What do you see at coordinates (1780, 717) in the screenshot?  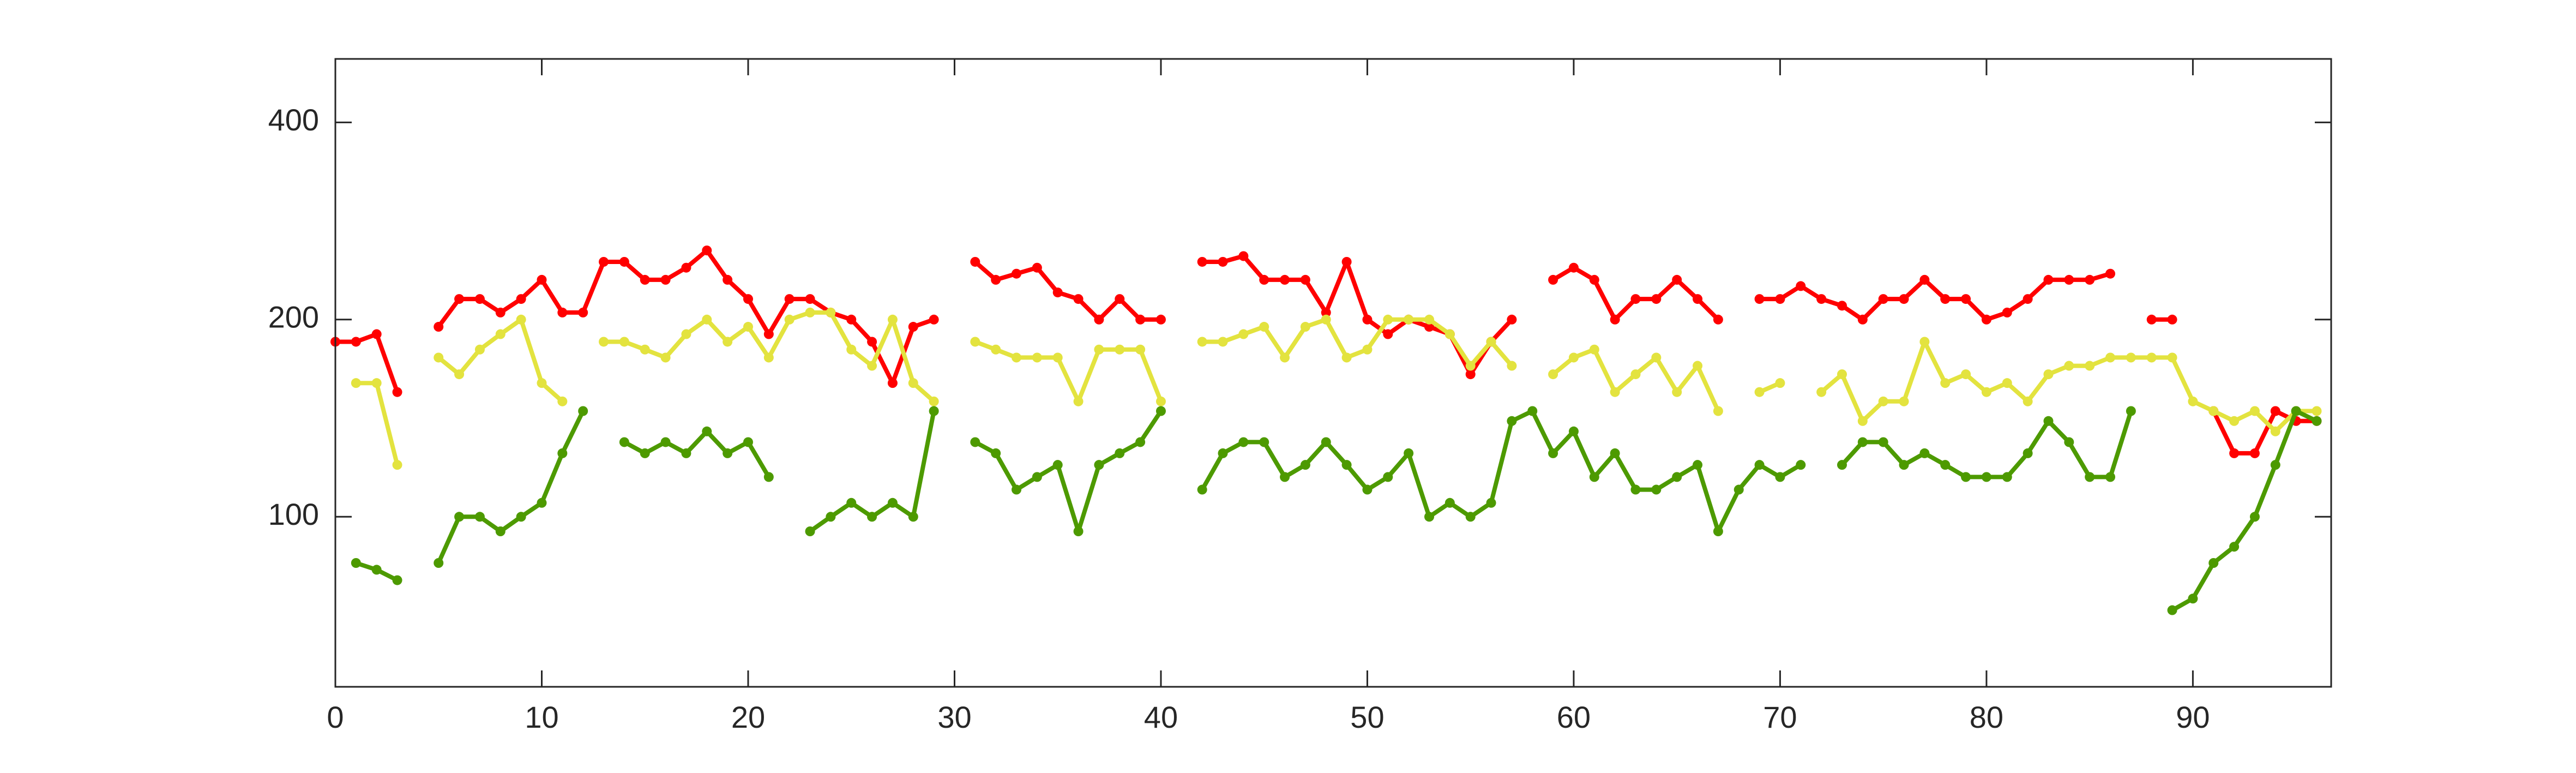 I see `x-tick-label: 70` at bounding box center [1780, 717].